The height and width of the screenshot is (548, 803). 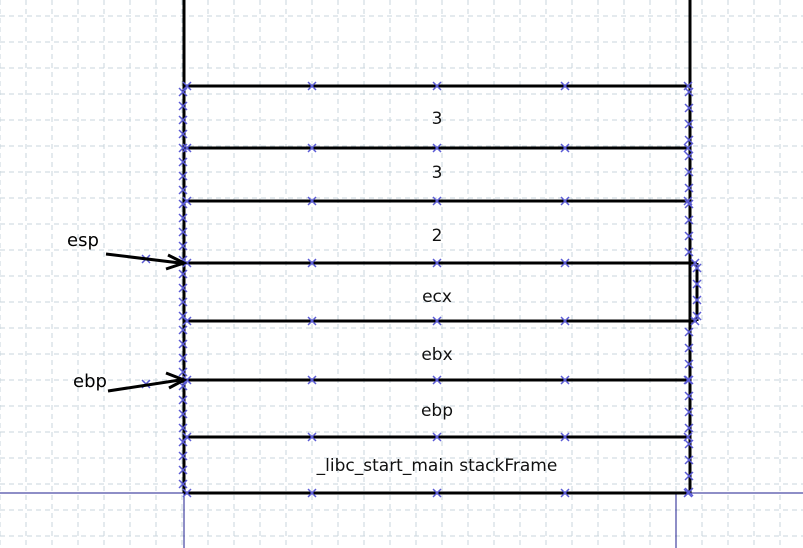 I want to click on ebp-pointer: ebp, so click(x=130, y=382).